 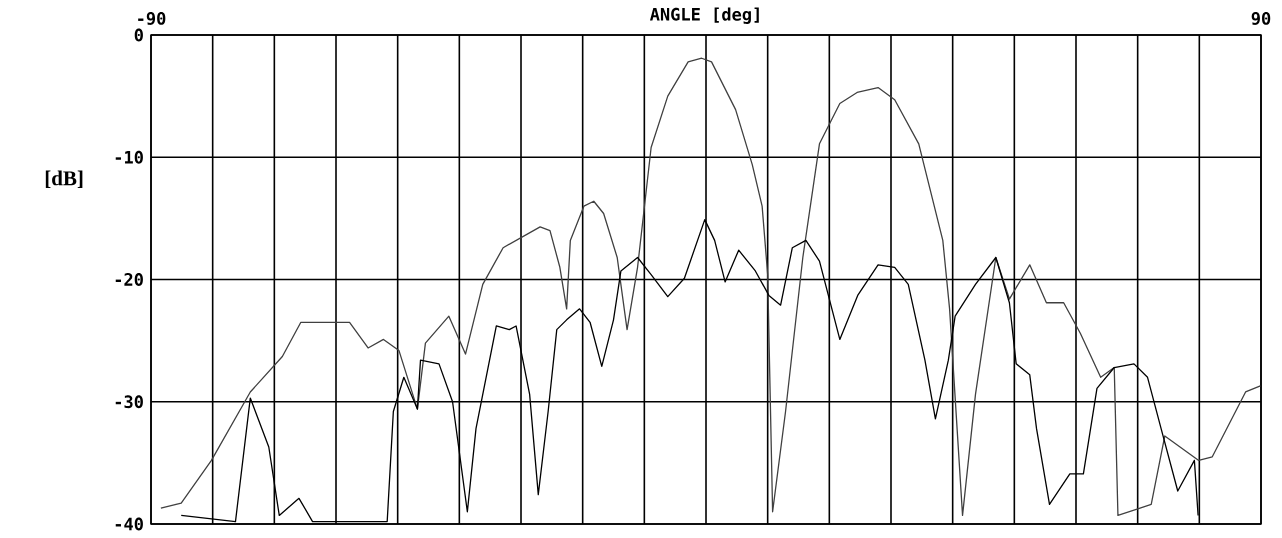 What do you see at coordinates (138, 35) in the screenshot?
I see `y-tick-label: 0` at bounding box center [138, 35].